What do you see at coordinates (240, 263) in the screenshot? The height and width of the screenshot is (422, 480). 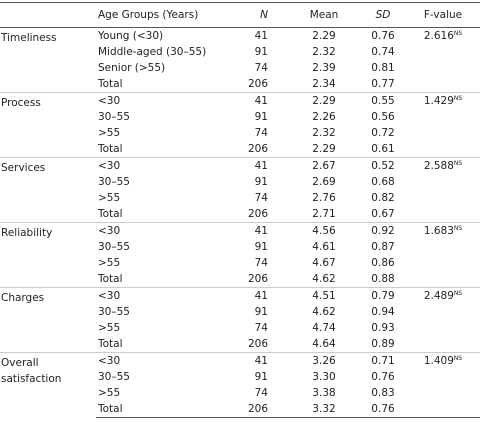 I see `table-row: >55 74 4.67 0.86` at bounding box center [240, 263].